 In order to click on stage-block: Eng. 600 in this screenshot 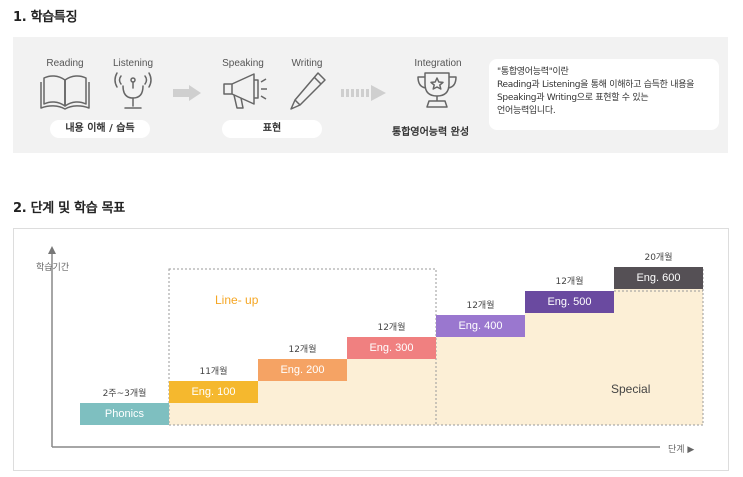, I will do `click(658, 278)`.